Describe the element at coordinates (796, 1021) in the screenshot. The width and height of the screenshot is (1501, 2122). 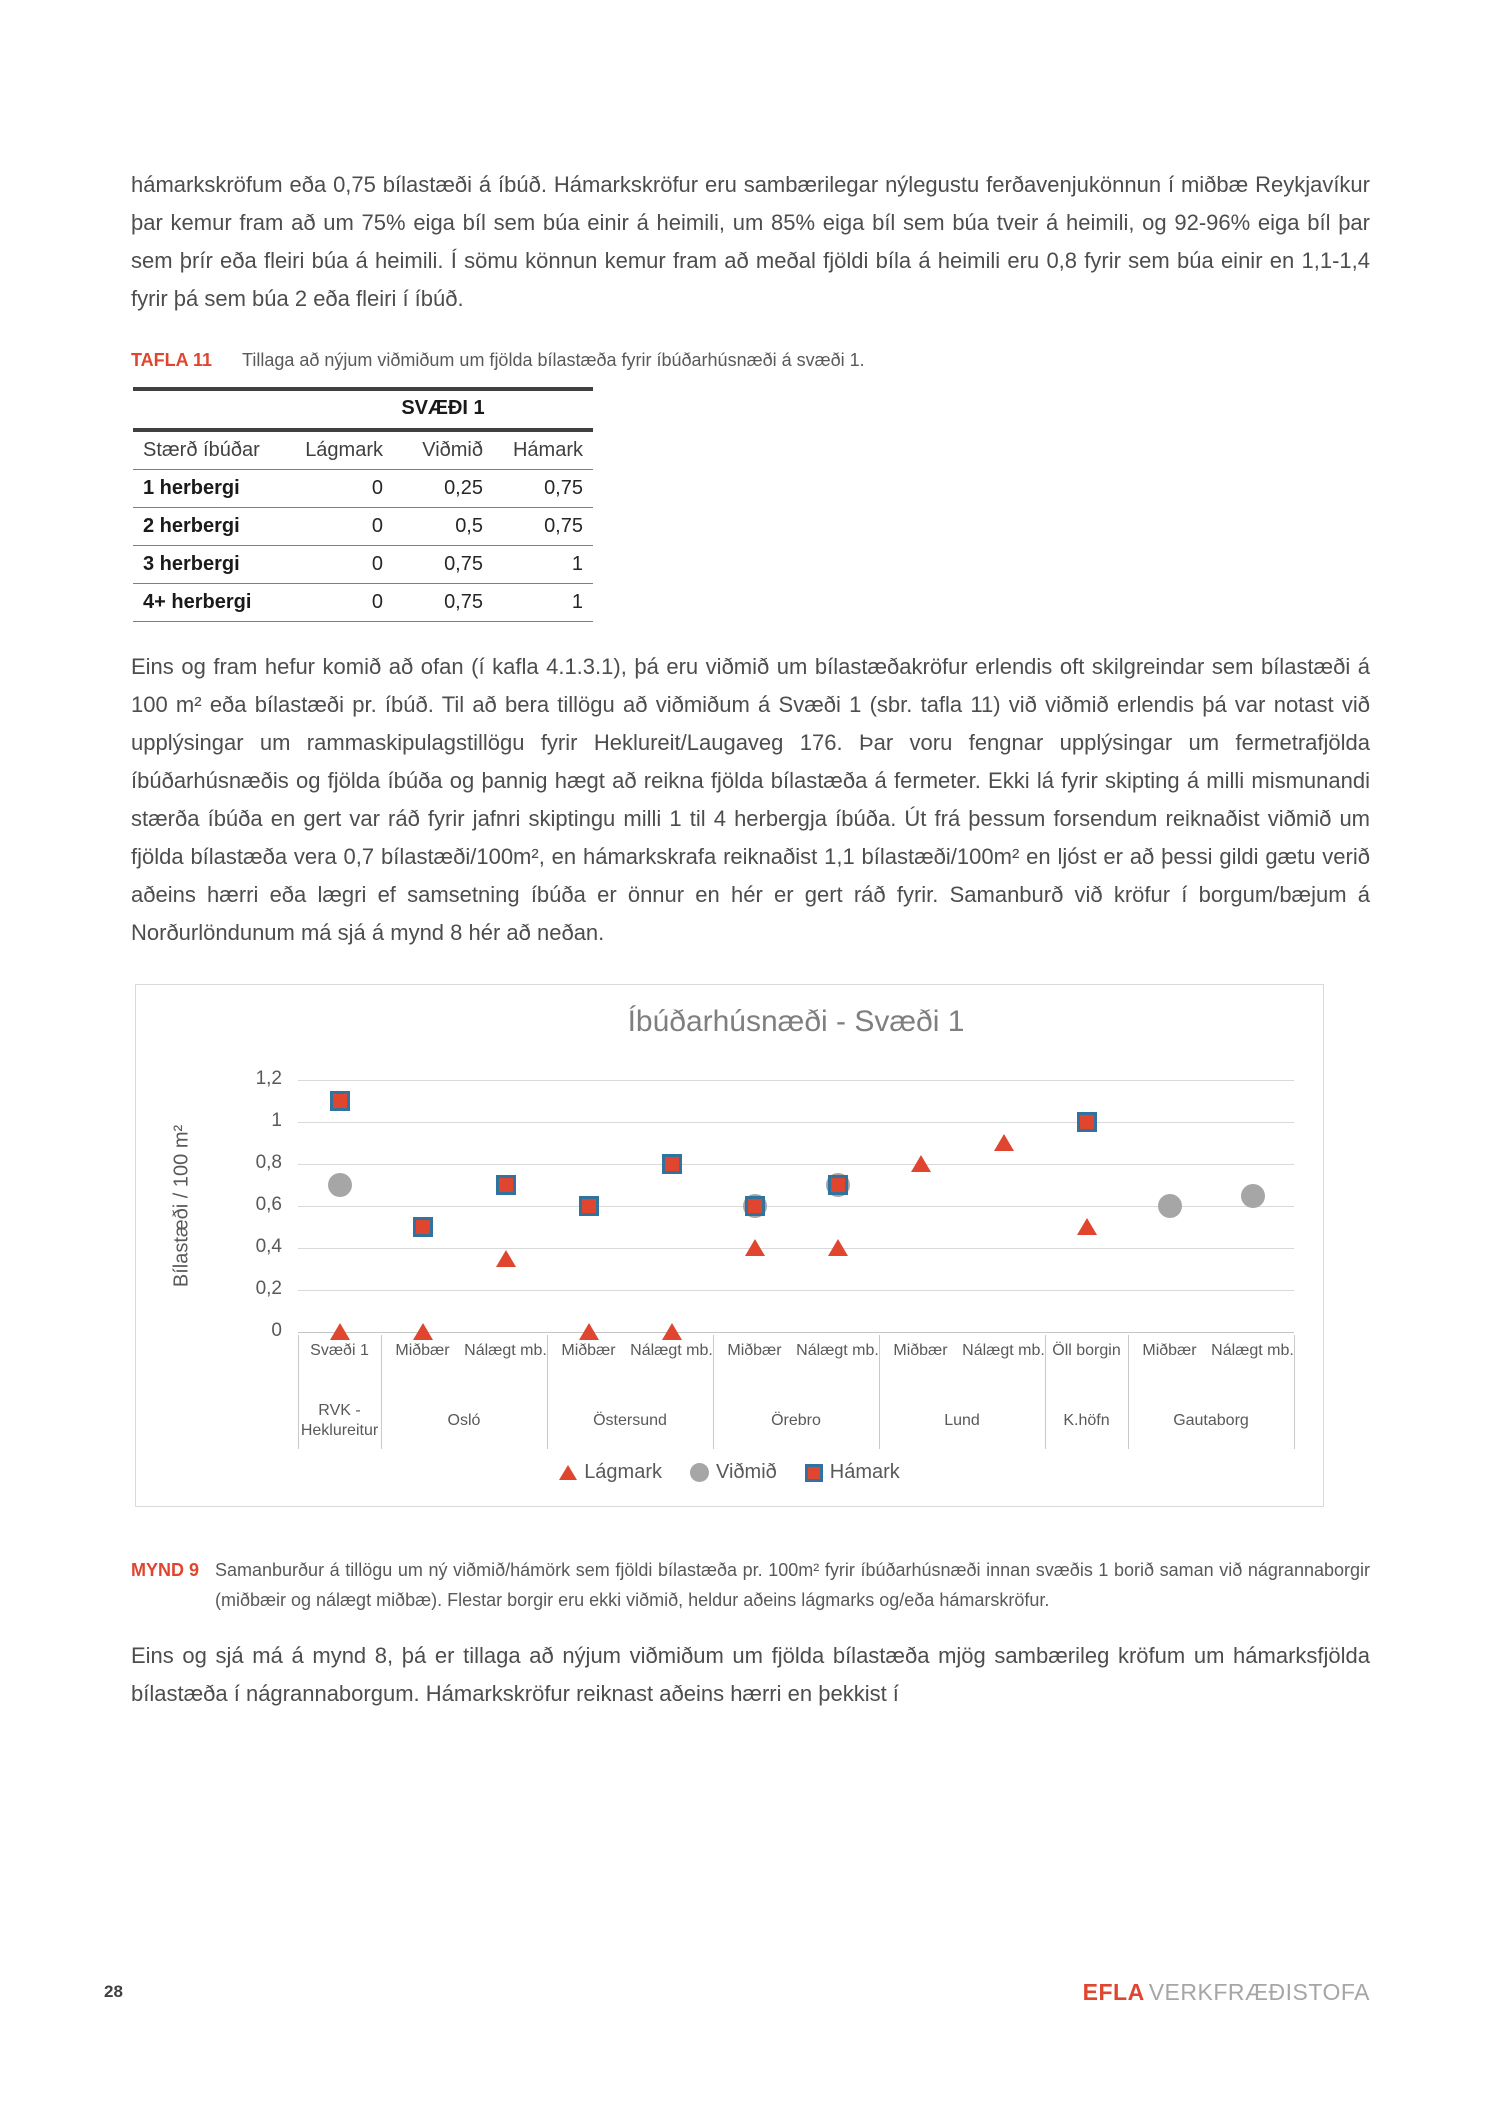
I see `chart-title: Íbúðarhúsnæði - Svæði 1` at that location.